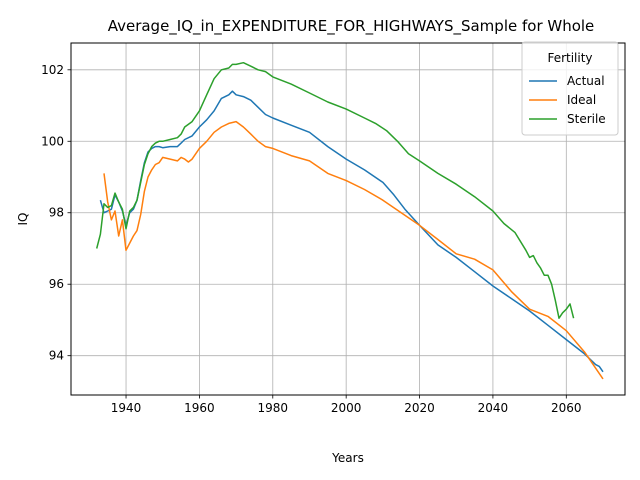 This screenshot has width=640, height=480. What do you see at coordinates (273, 408) in the screenshot?
I see `x-tick-label: 1980` at bounding box center [273, 408].